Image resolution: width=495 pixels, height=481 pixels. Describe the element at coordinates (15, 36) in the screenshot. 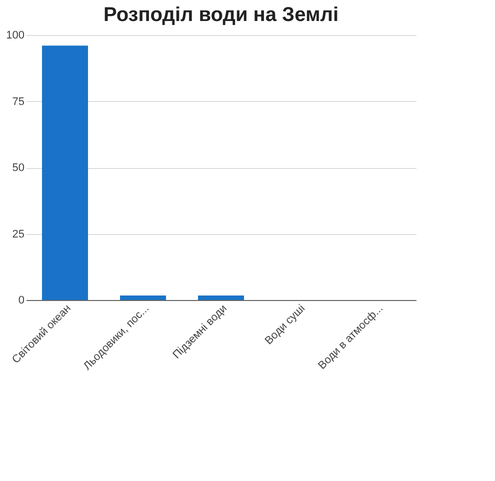

I see `y-tick-label: 100` at that location.